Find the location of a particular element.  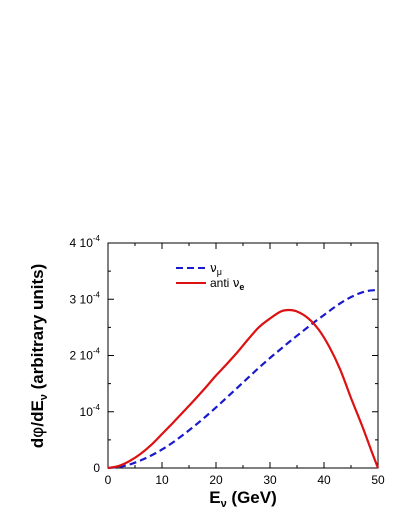

legend-text-main: ν is located at coordinates (213, 268).